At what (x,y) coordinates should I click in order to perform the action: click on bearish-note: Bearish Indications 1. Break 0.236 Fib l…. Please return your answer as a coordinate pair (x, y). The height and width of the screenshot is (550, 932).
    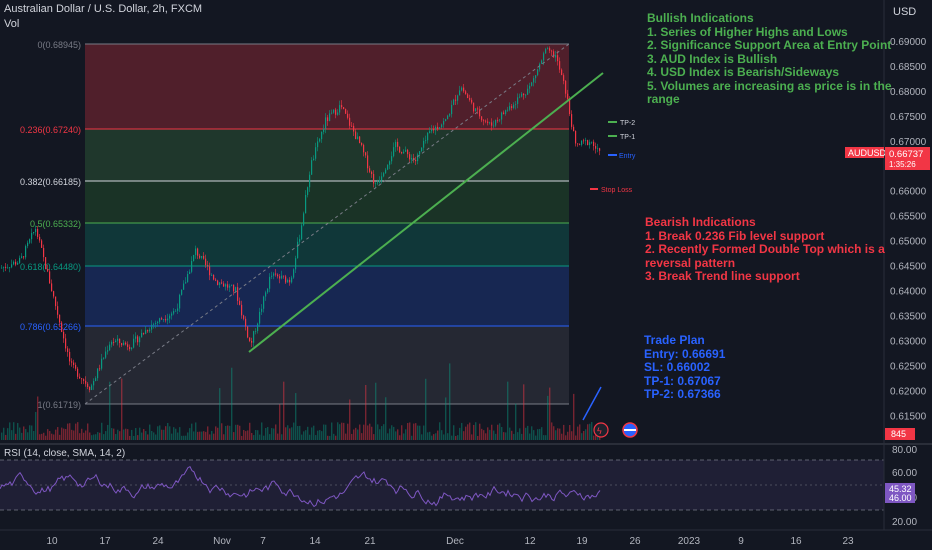
    Looking at the image, I should click on (765, 249).